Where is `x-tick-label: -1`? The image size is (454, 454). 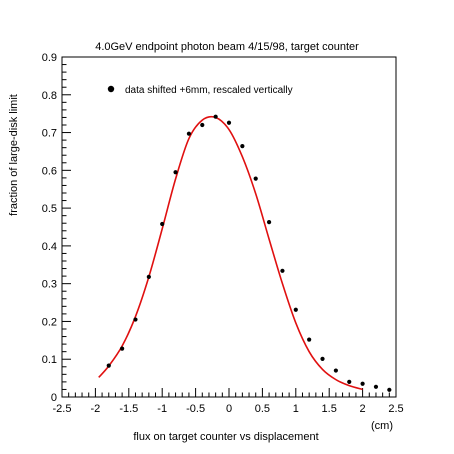
x-tick-label: -1 is located at coordinates (162, 409).